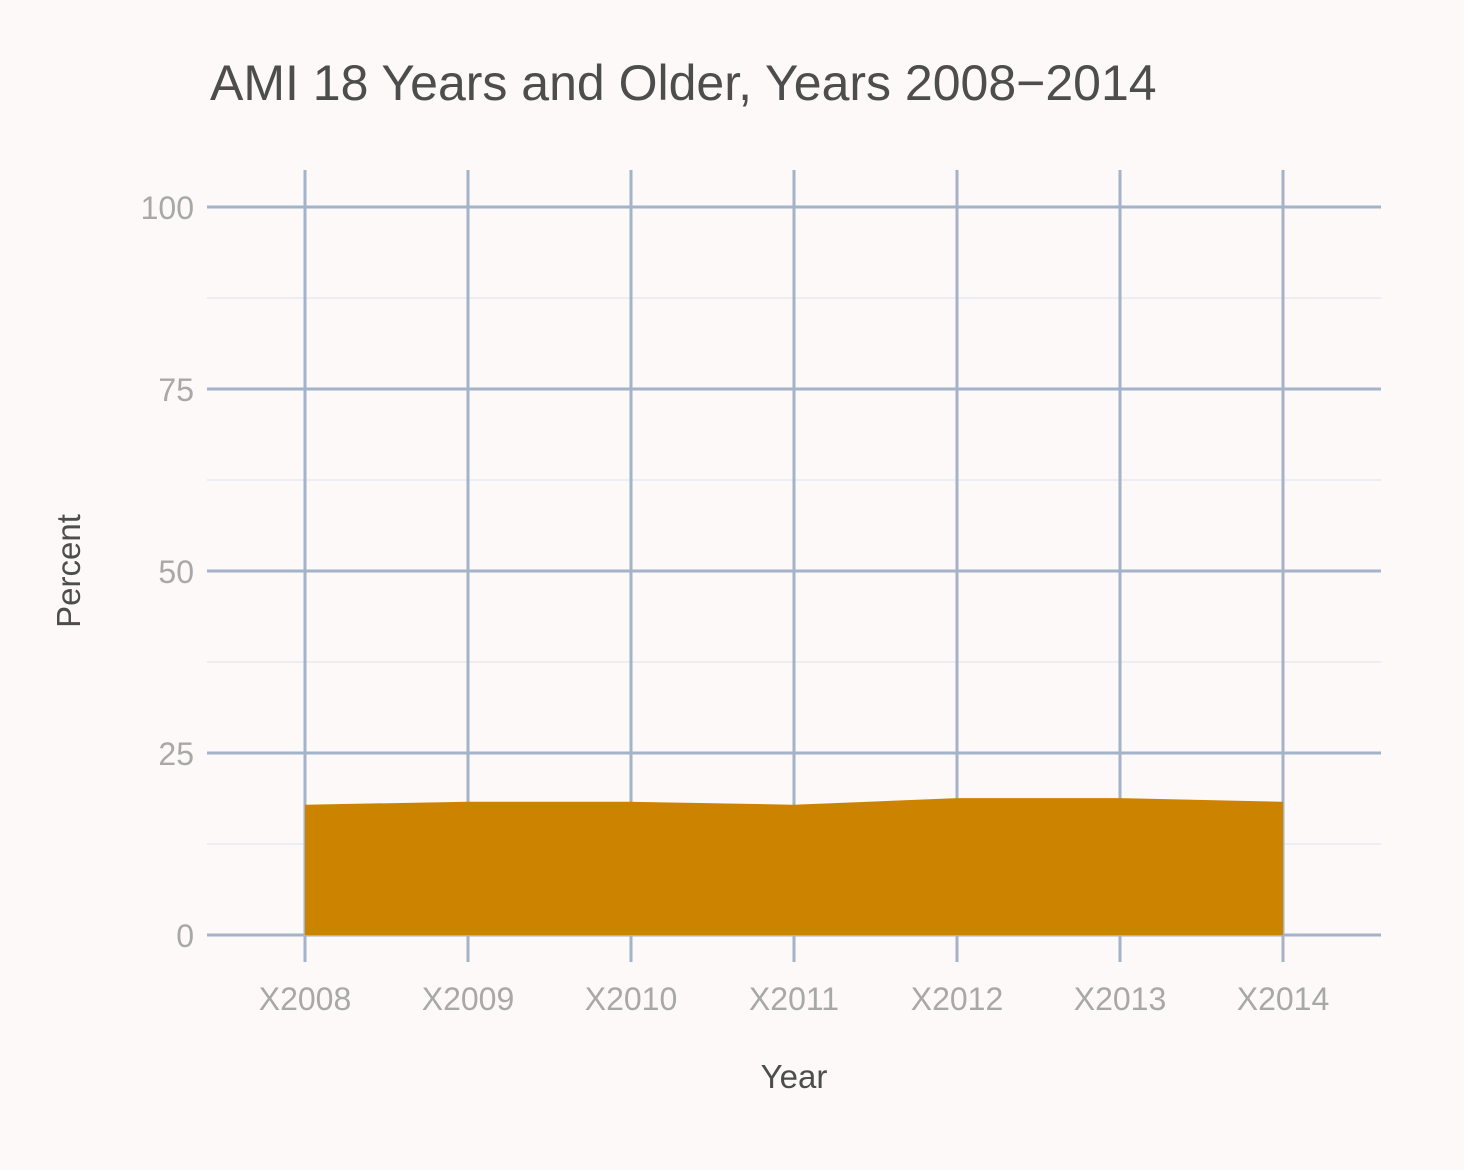  Describe the element at coordinates (468, 999) in the screenshot. I see `x-tick-label: X2009` at that location.